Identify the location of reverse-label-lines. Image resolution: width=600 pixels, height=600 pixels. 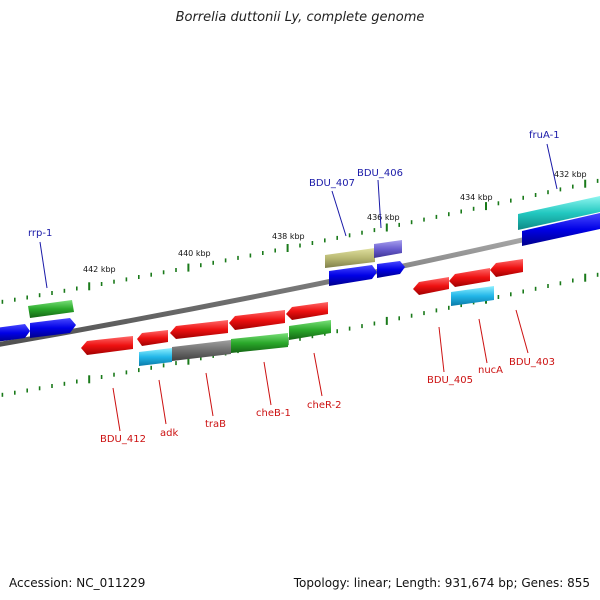
(320, 370).